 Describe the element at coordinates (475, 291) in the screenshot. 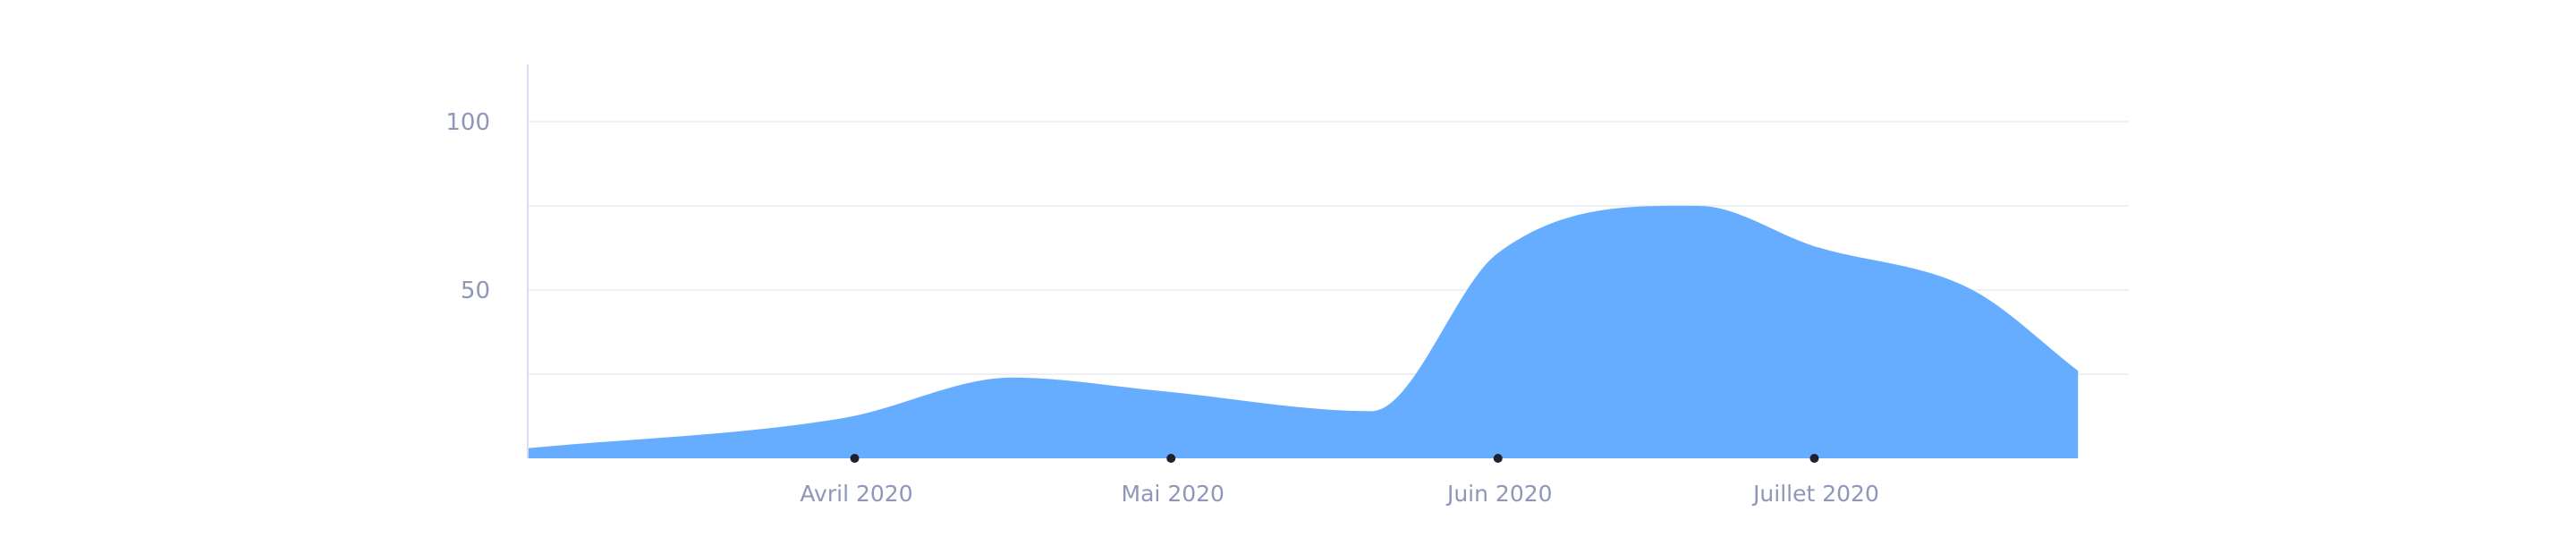

I see `y-tick-label: 50` at that location.